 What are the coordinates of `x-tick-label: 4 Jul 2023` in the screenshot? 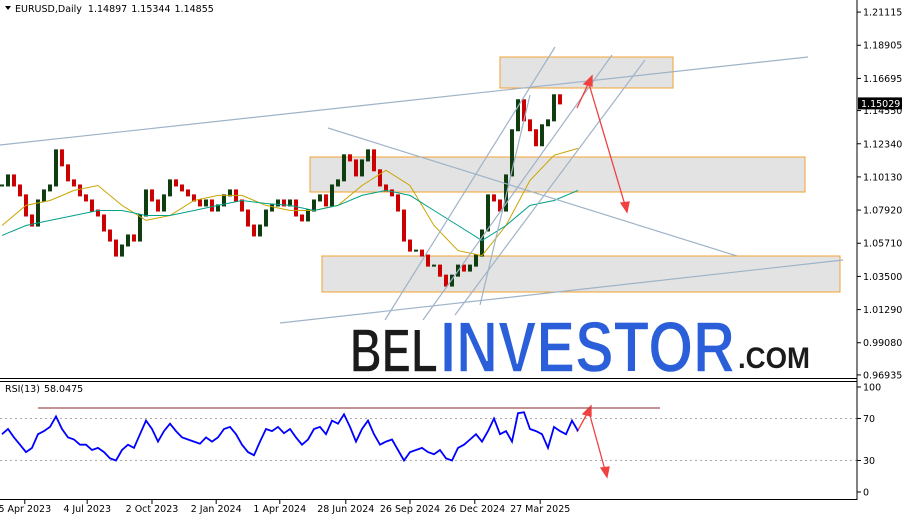 It's located at (87, 509).